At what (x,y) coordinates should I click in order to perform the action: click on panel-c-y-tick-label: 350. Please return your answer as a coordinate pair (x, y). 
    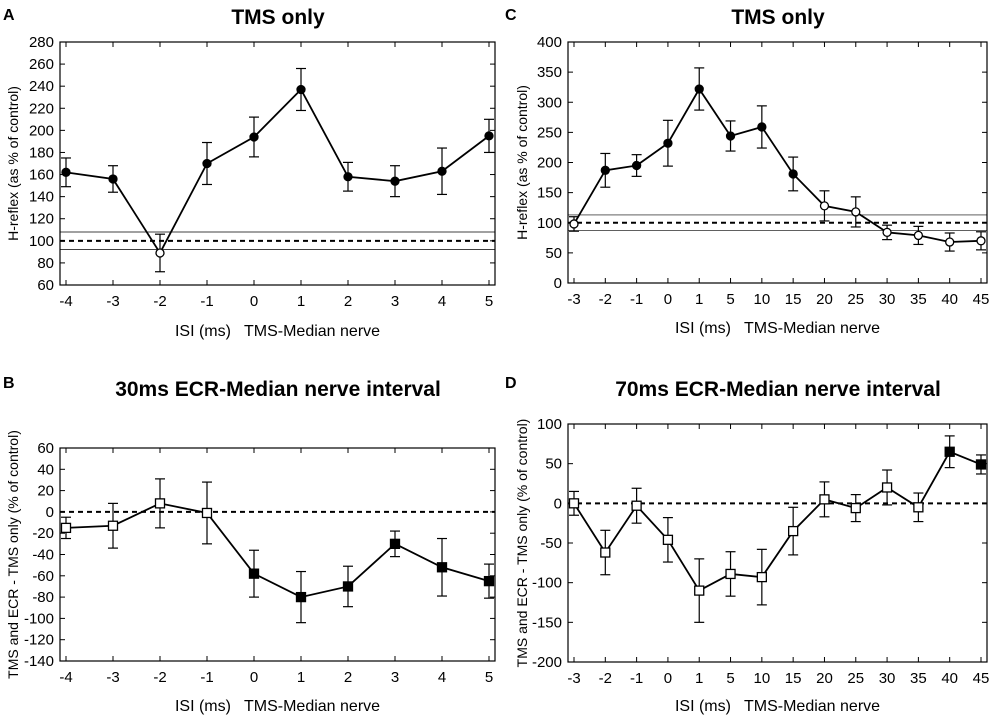
    Looking at the image, I should click on (549, 72).